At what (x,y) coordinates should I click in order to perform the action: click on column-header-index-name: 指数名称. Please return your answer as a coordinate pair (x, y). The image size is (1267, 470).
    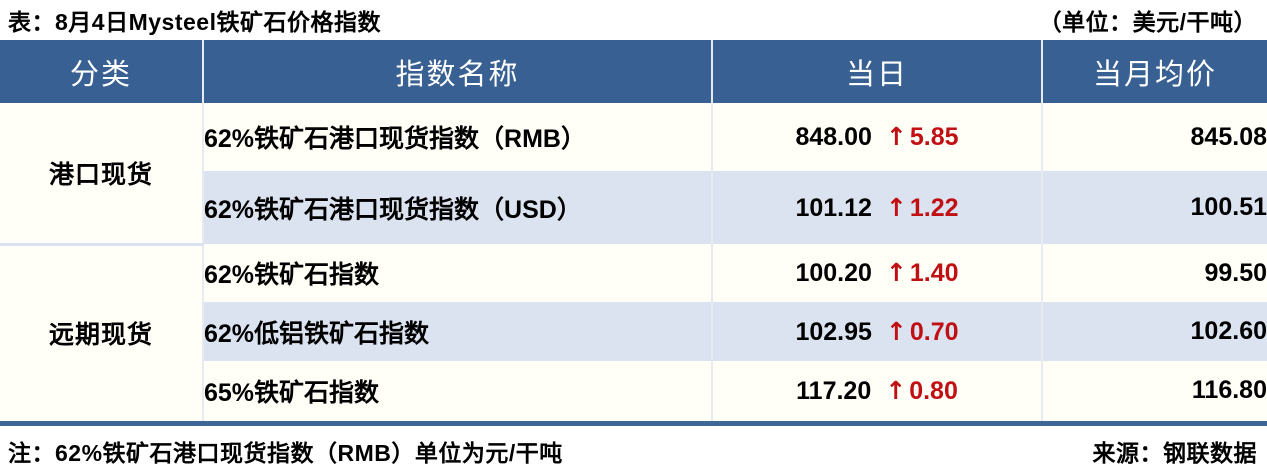
    Looking at the image, I should click on (458, 71).